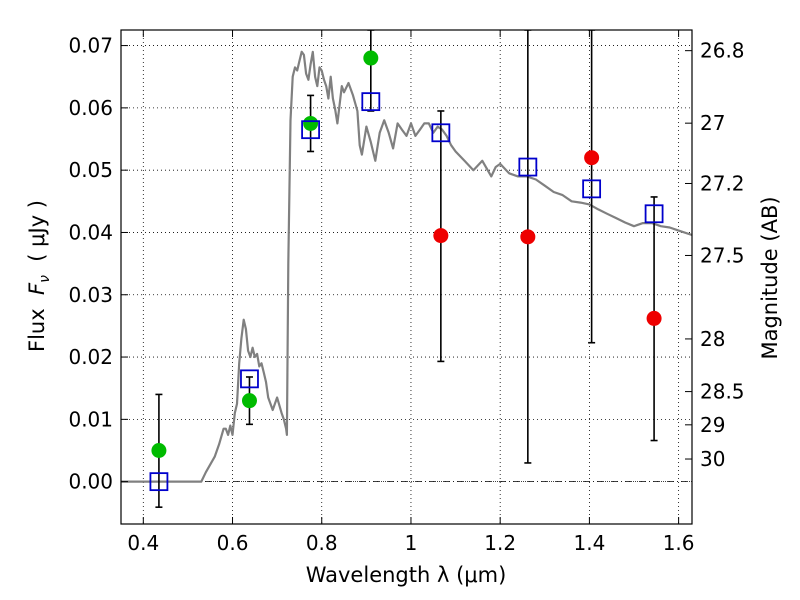  What do you see at coordinates (712, 123) in the screenshot?
I see `y2-tick-label: 27` at bounding box center [712, 123].